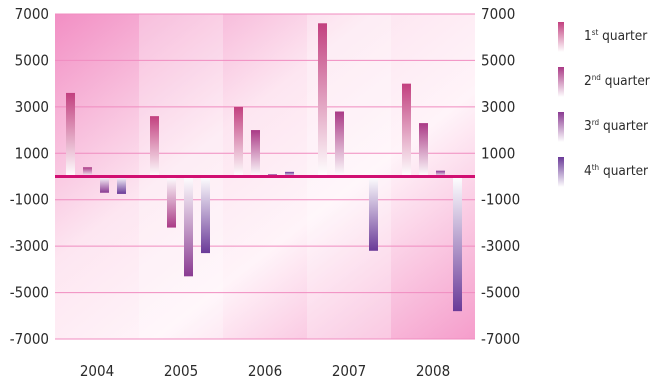  I want to click on y-tick-label-left: 1000, so click(32, 153).